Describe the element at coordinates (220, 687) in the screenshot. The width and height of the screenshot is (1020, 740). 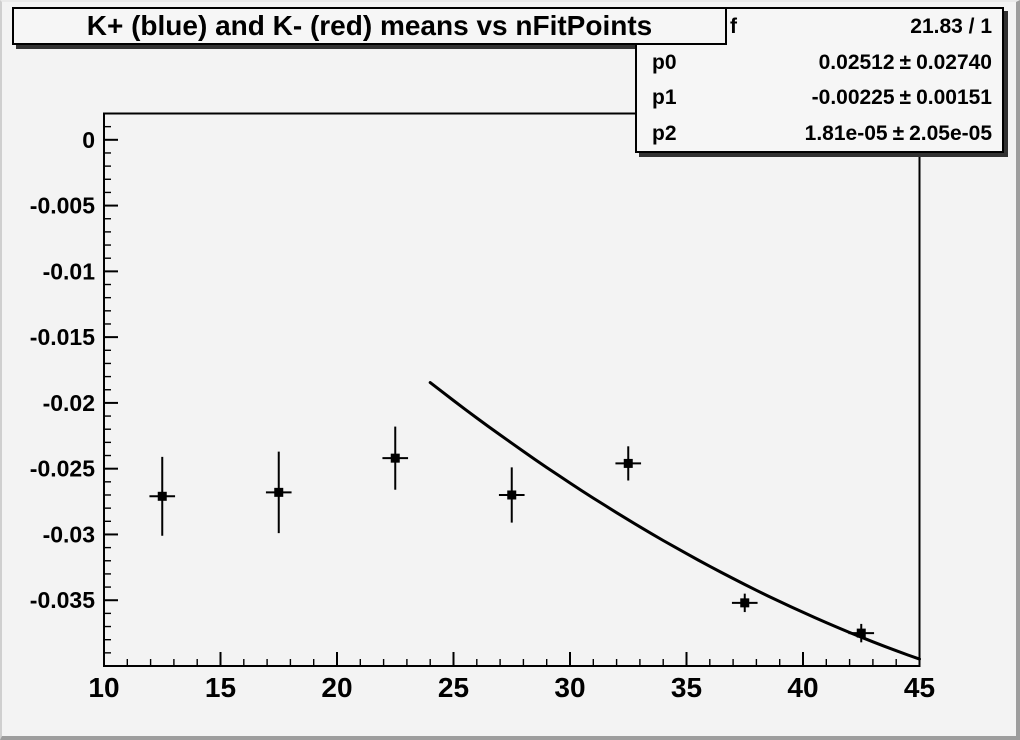
I see `x-tick-label: 15` at that location.